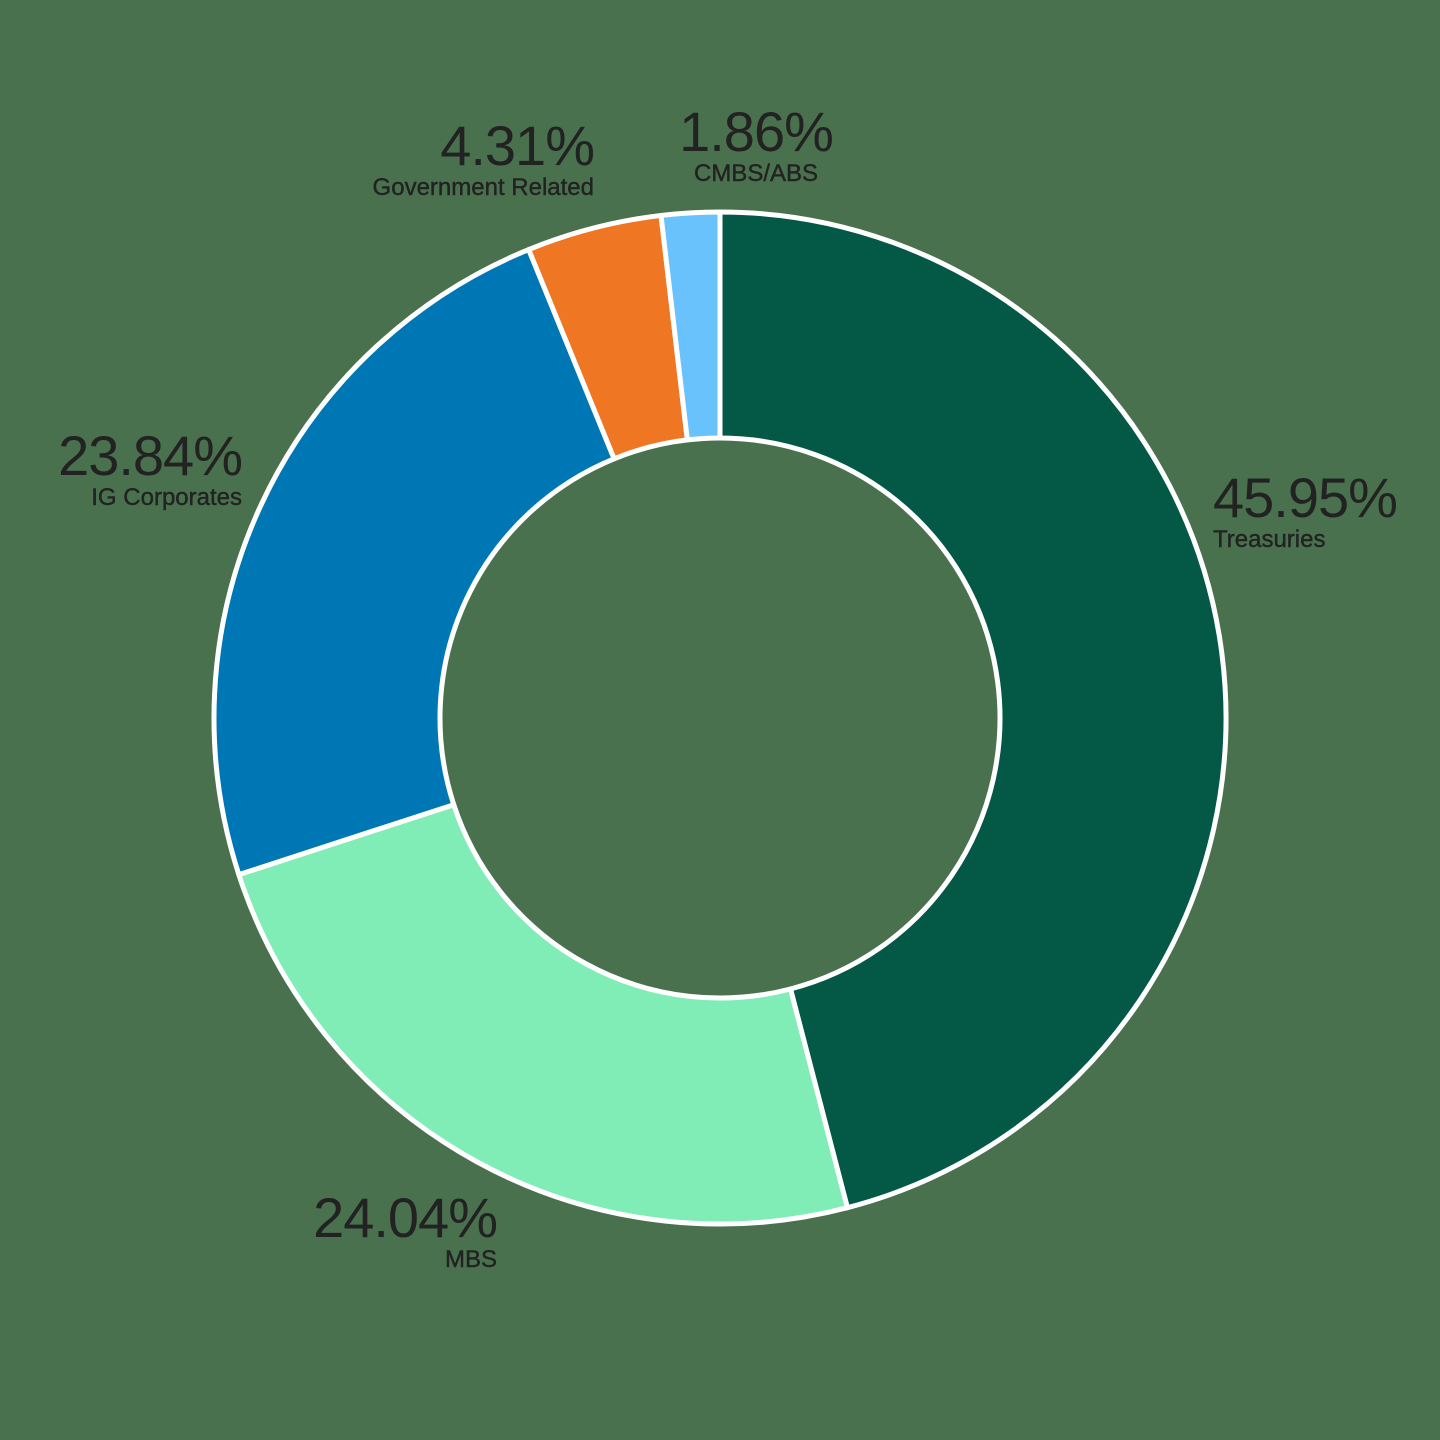  Describe the element at coordinates (470, 1259) in the screenshot. I see `mbs-name: MBS` at that location.